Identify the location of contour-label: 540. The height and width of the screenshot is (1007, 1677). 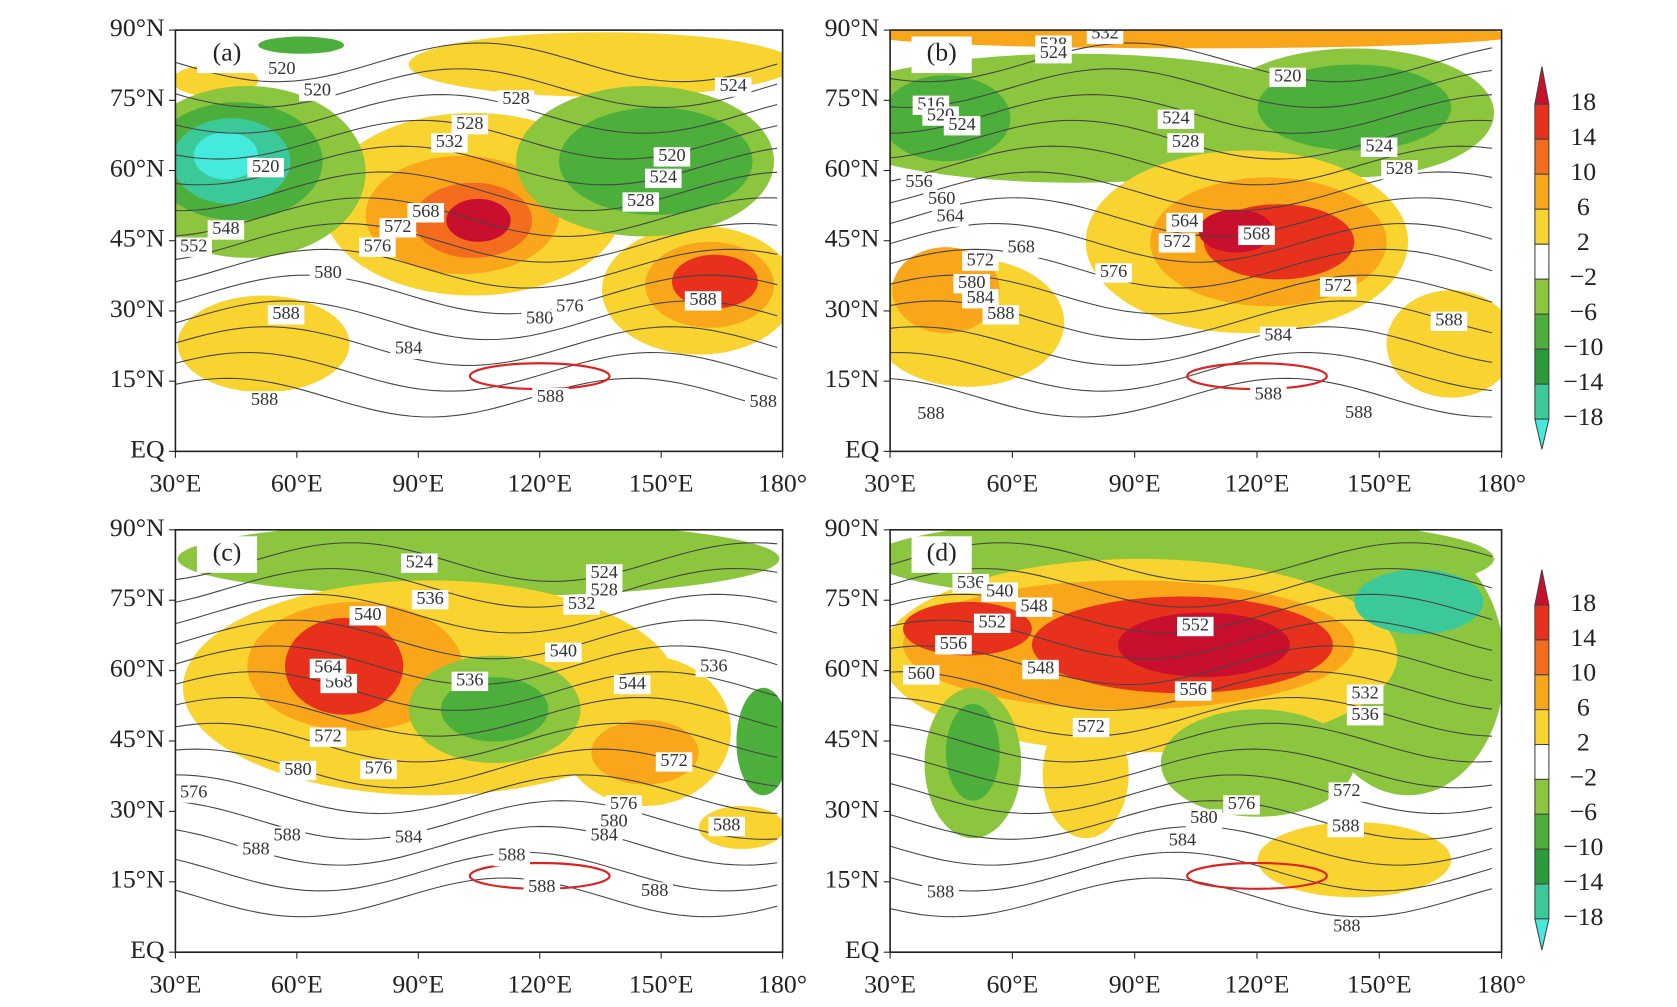
(563, 651).